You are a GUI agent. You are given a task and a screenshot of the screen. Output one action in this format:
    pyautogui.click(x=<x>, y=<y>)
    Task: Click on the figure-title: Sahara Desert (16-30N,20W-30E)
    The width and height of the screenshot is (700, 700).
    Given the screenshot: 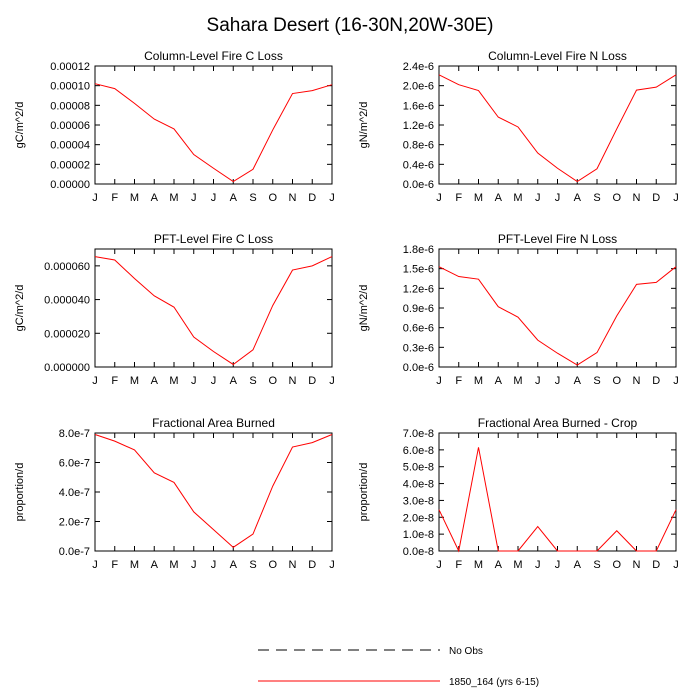 What is the action you would take?
    pyautogui.click(x=350, y=25)
    